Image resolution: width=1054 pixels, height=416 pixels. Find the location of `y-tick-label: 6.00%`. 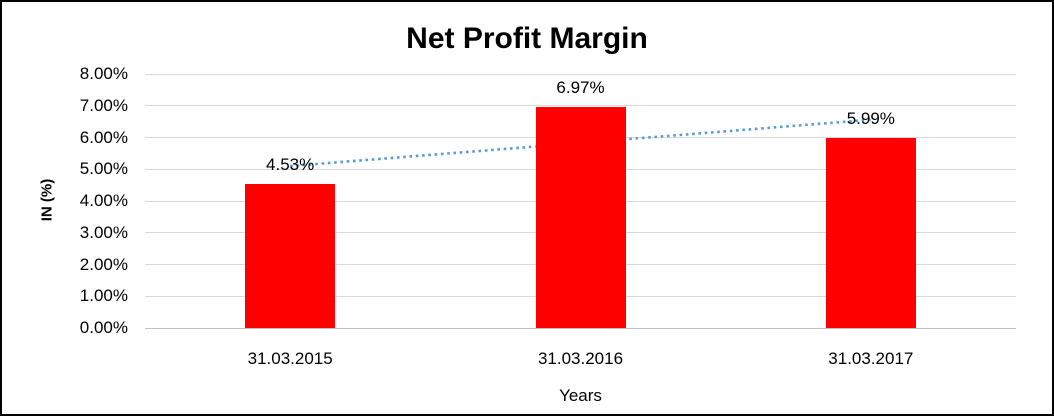

y-tick-label: 6.00% is located at coordinates (103, 137).